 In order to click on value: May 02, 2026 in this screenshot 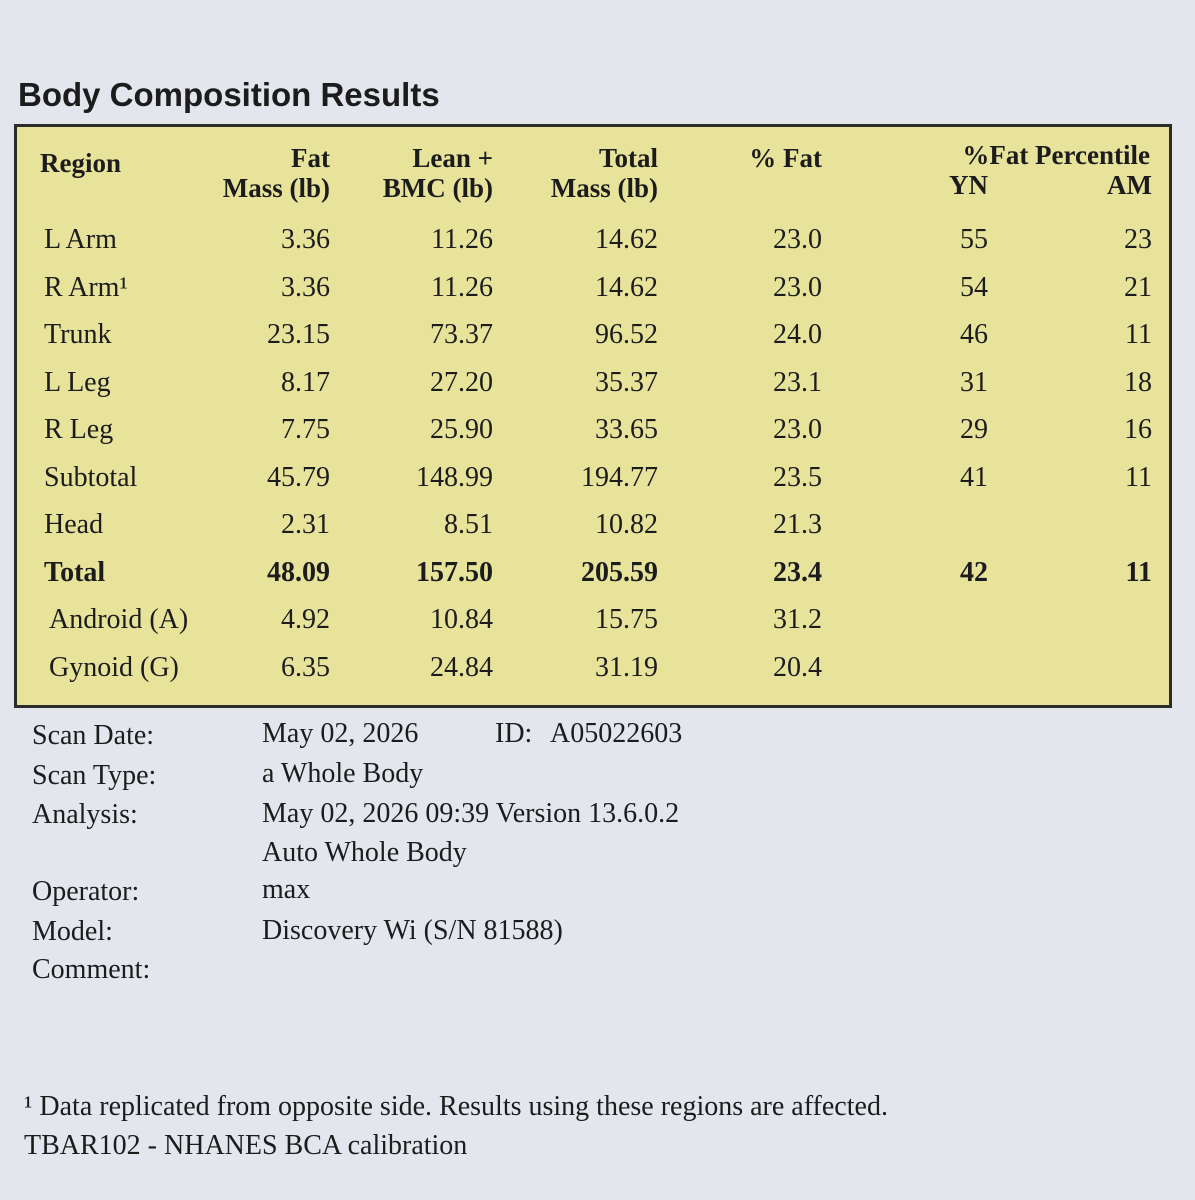, I will do `click(340, 733)`.